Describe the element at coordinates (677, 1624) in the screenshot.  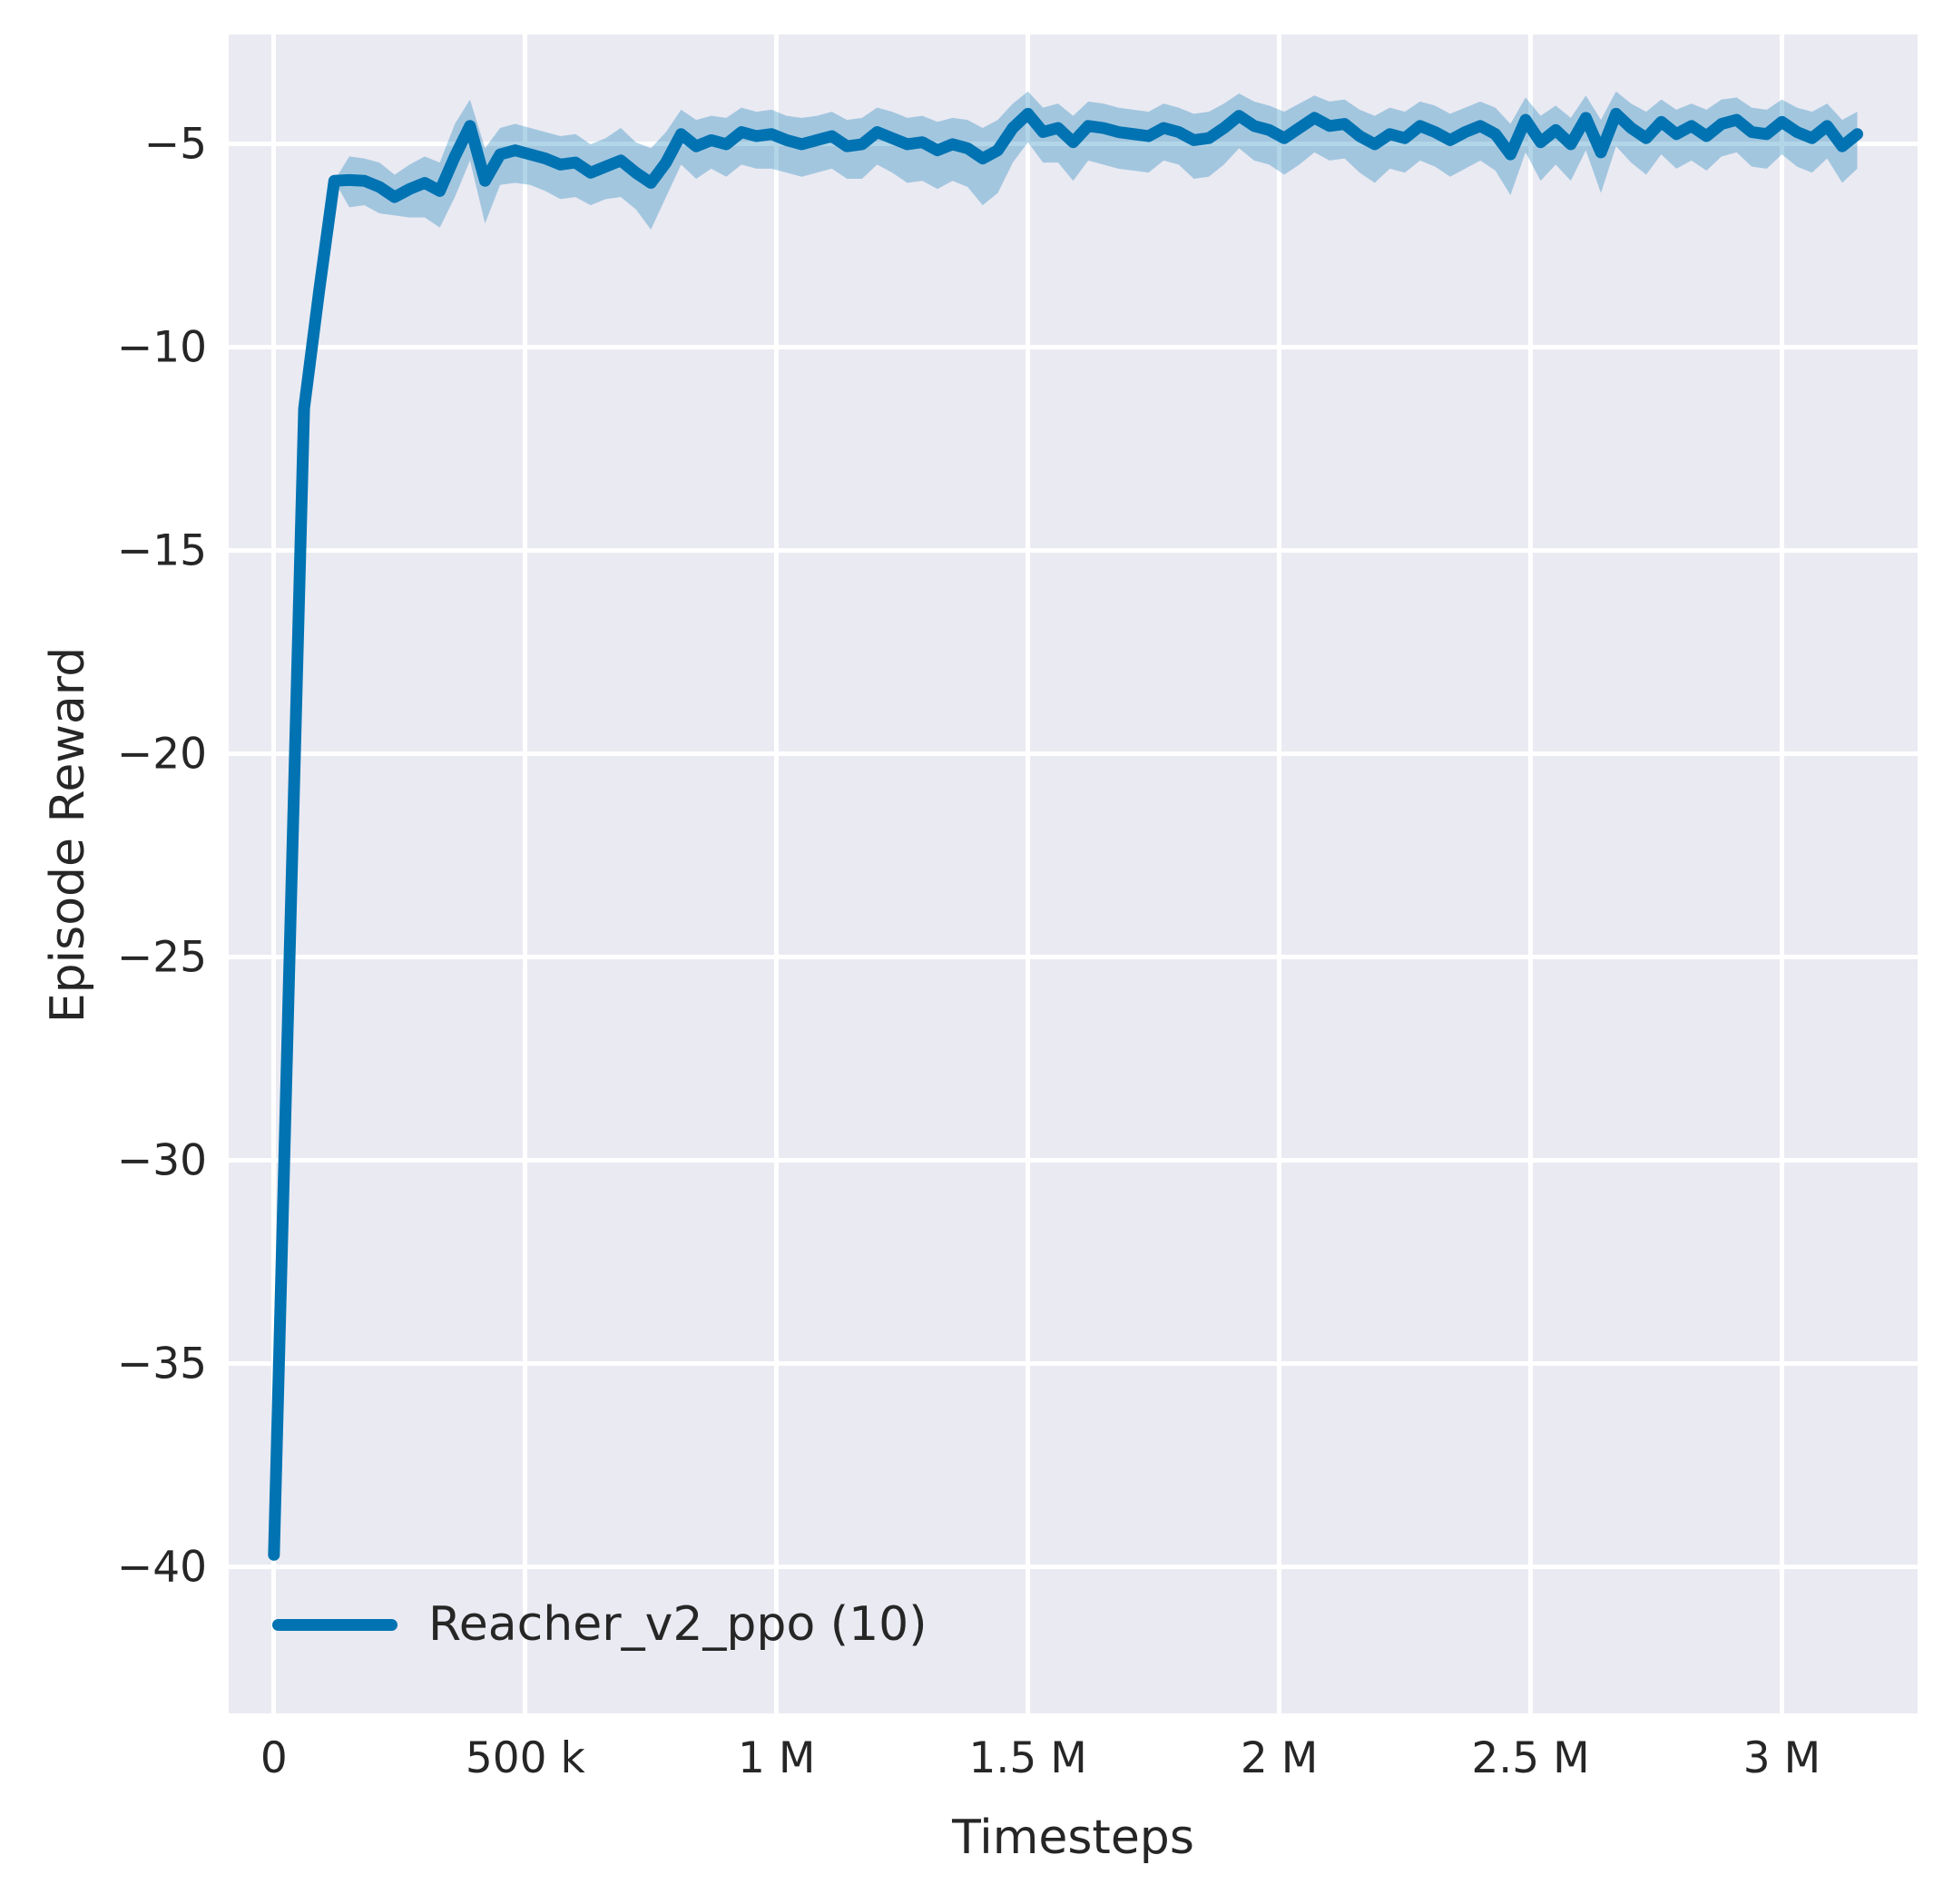
I see `legend-label: Reacher_v2_ppo (10)` at that location.